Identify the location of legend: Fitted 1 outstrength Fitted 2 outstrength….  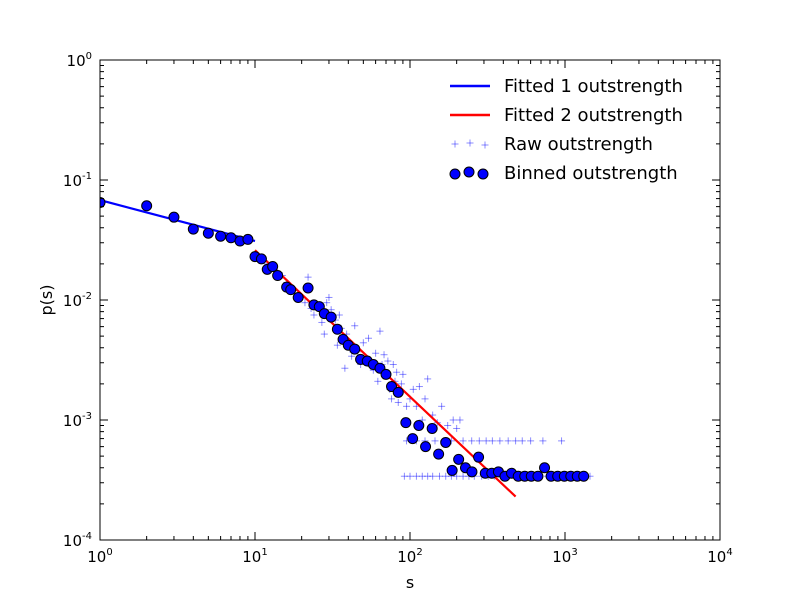
(566, 130).